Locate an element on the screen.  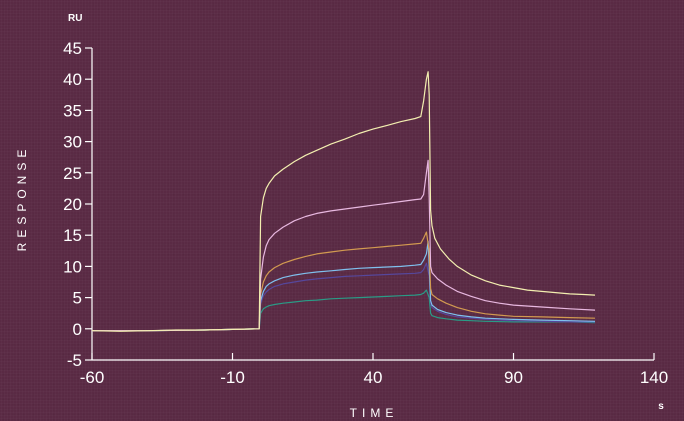
x-tick-label: -60 is located at coordinates (92, 377).